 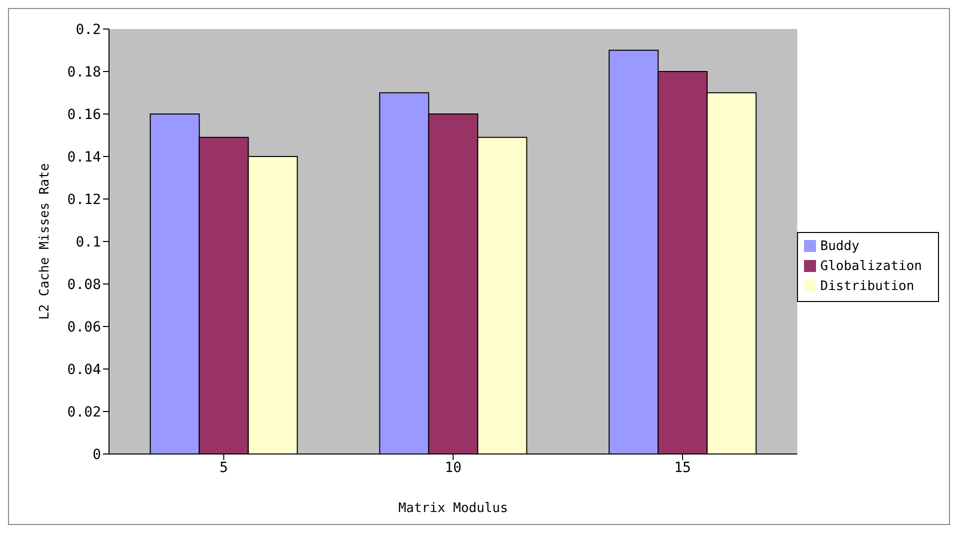 What do you see at coordinates (96, 454) in the screenshot?
I see `y-tick-label: 0` at bounding box center [96, 454].